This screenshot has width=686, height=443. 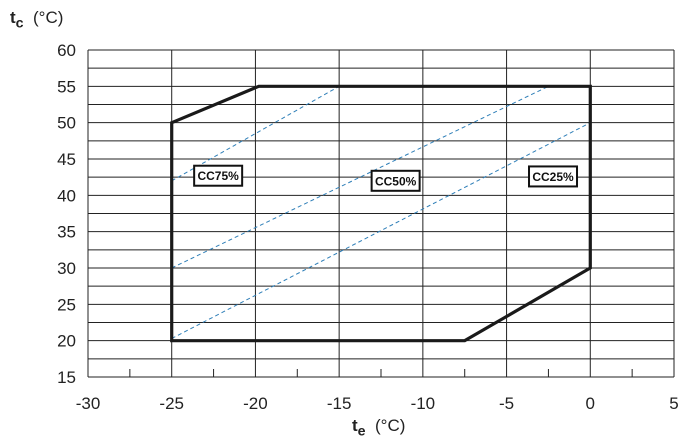 What do you see at coordinates (506, 403) in the screenshot?
I see `x-tick-label: -5` at bounding box center [506, 403].